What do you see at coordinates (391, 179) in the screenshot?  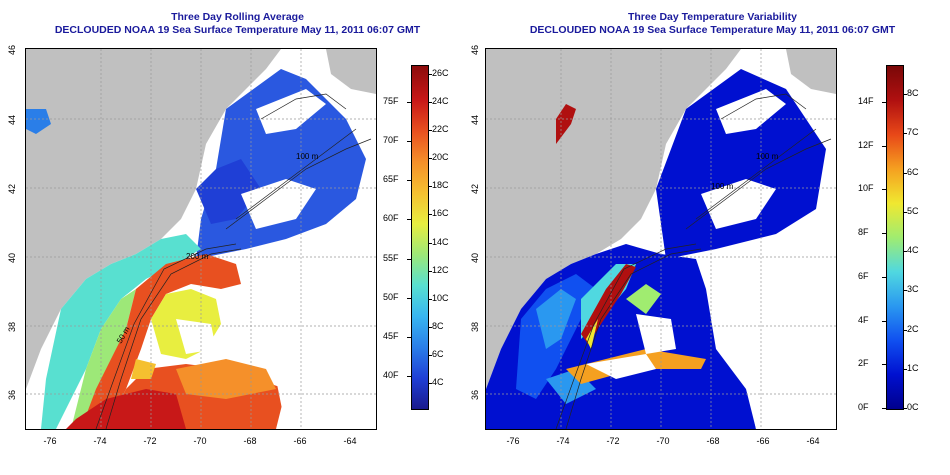 I see `colorbar-f-label: 65F` at bounding box center [391, 179].